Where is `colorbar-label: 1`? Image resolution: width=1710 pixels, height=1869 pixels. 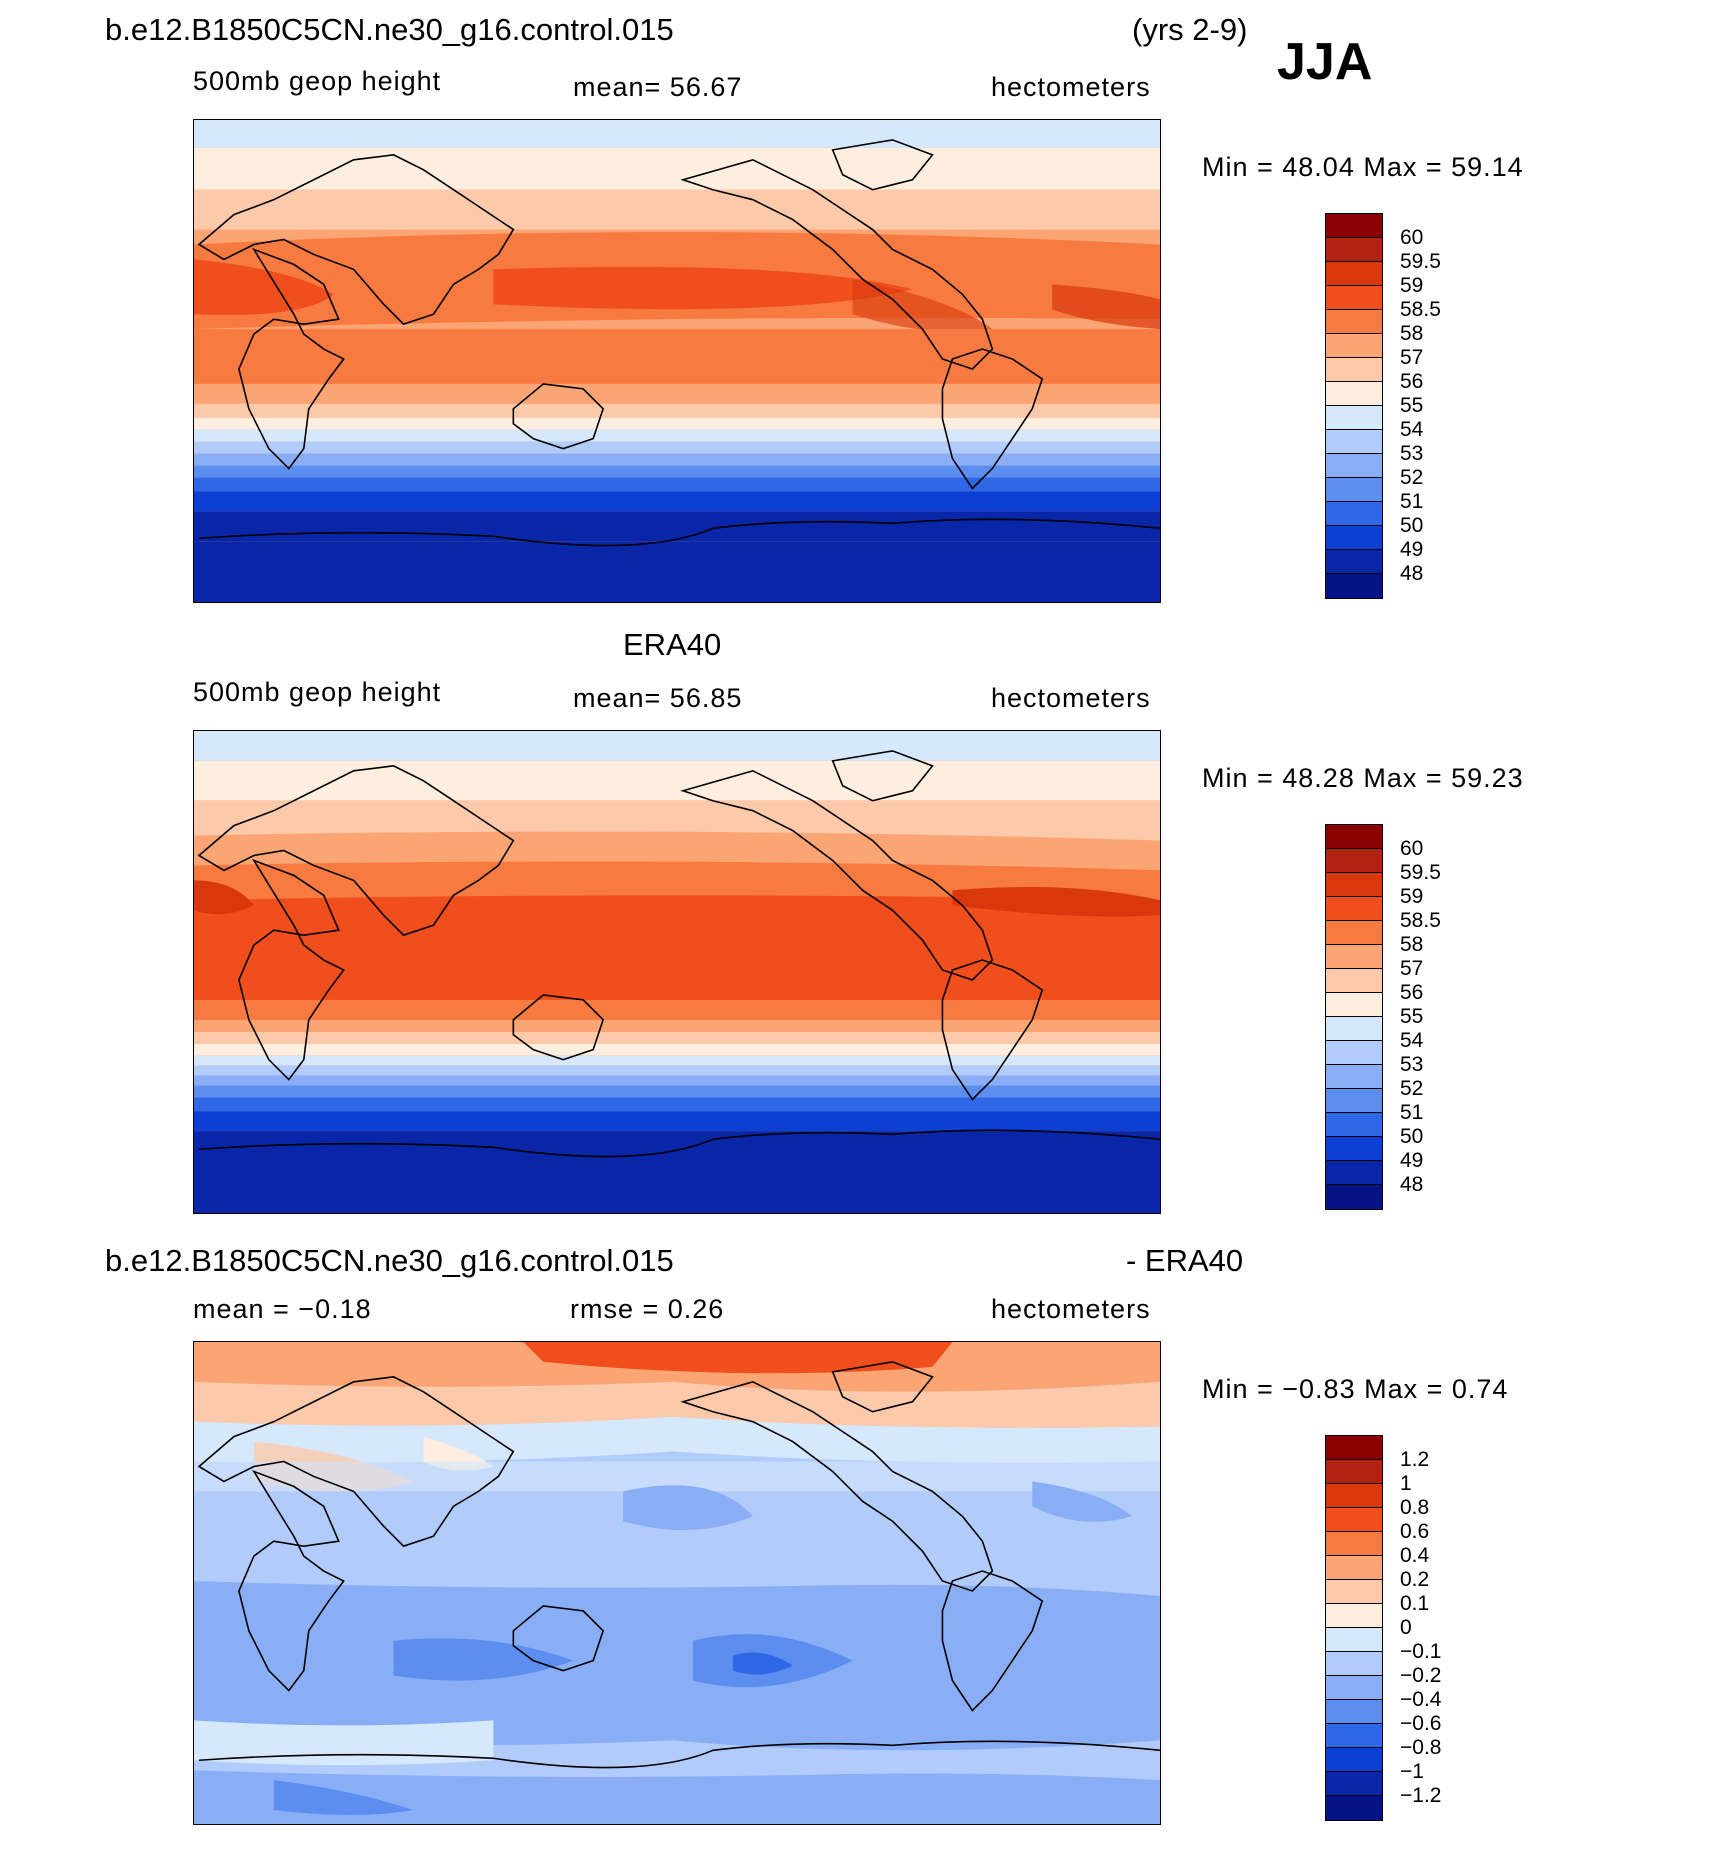
colorbar-label: 1 is located at coordinates (1406, 1483).